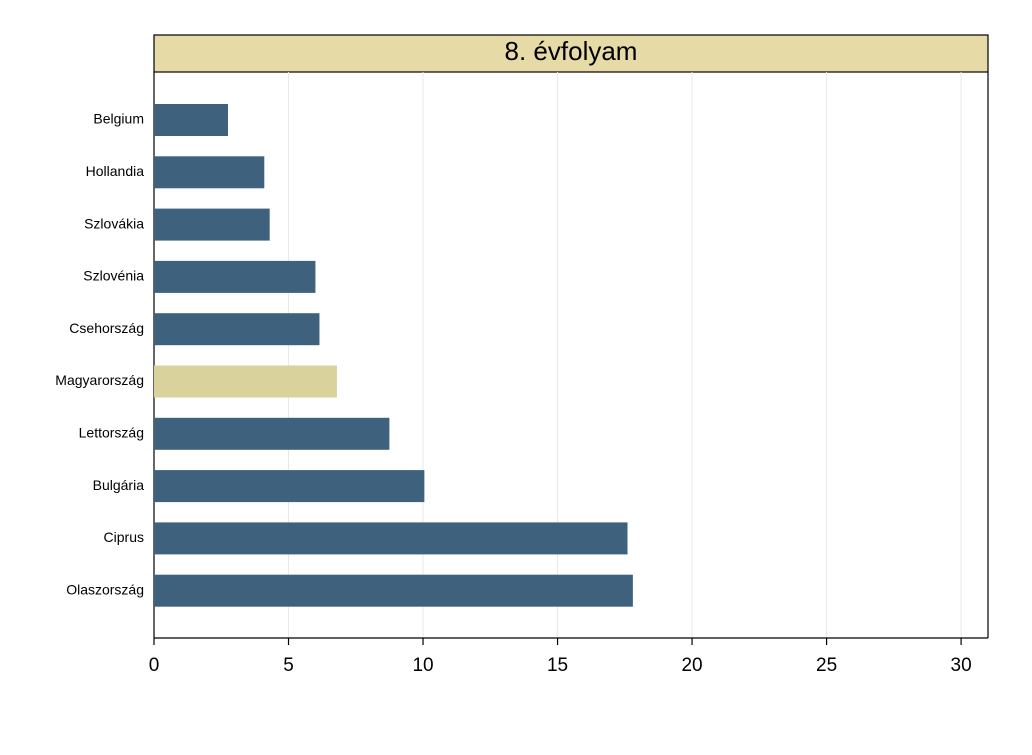 This screenshot has height=755, width=1032. Describe the element at coordinates (124, 537) in the screenshot. I see `y-tick-label: Ciprus` at that location.